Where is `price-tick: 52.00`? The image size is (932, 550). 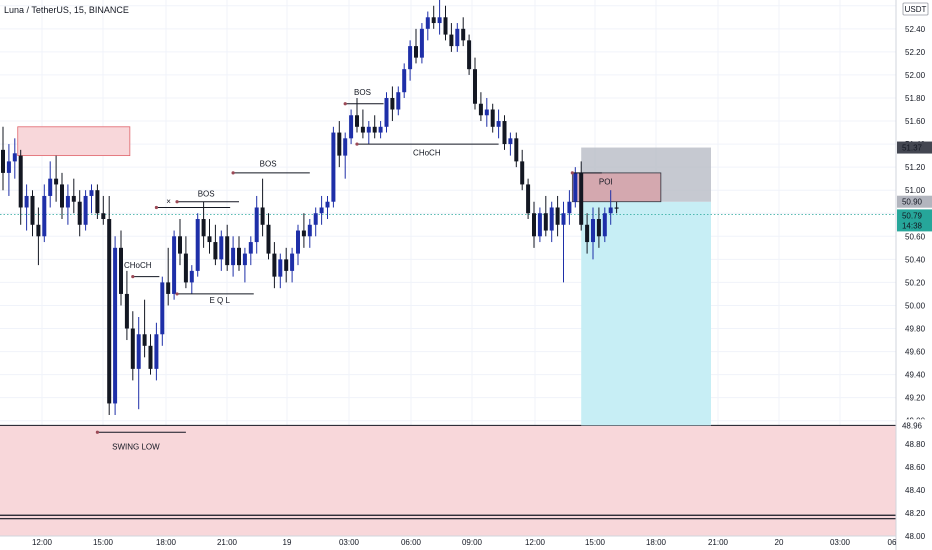 price-tick: 52.00 is located at coordinates (915, 75).